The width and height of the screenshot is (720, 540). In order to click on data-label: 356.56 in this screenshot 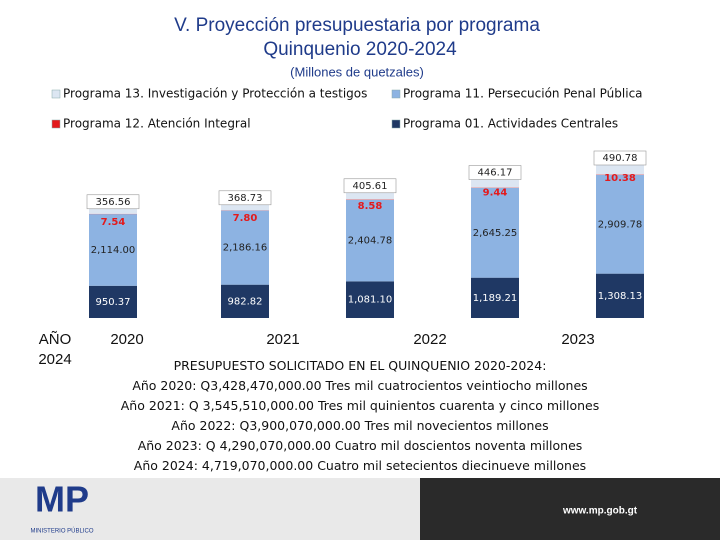, I will do `click(113, 202)`.